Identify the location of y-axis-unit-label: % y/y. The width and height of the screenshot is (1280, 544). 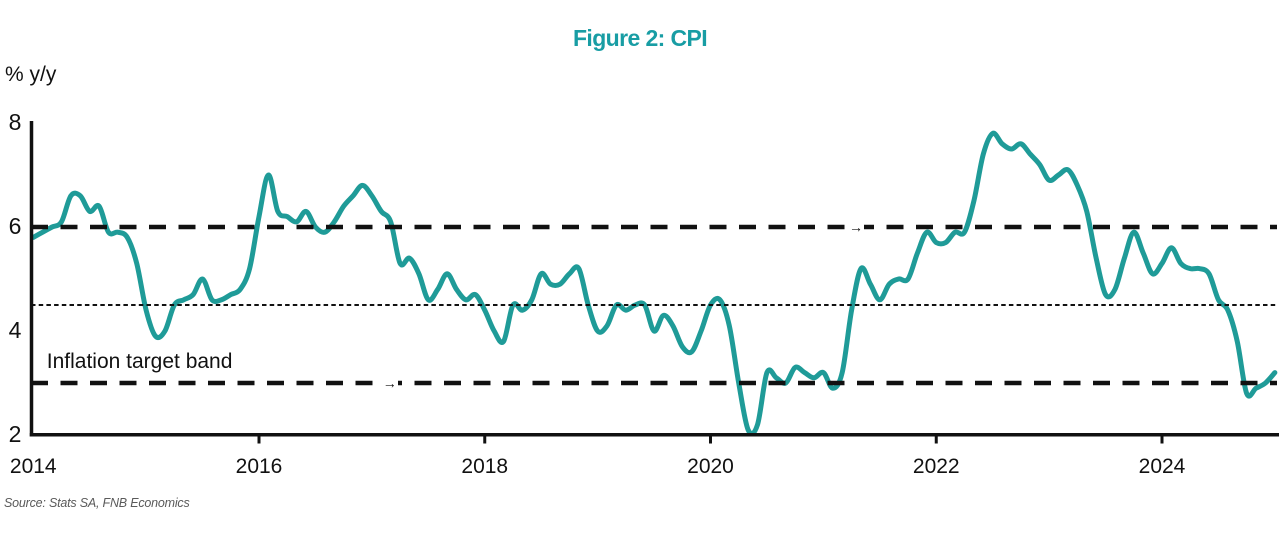
(31, 74).